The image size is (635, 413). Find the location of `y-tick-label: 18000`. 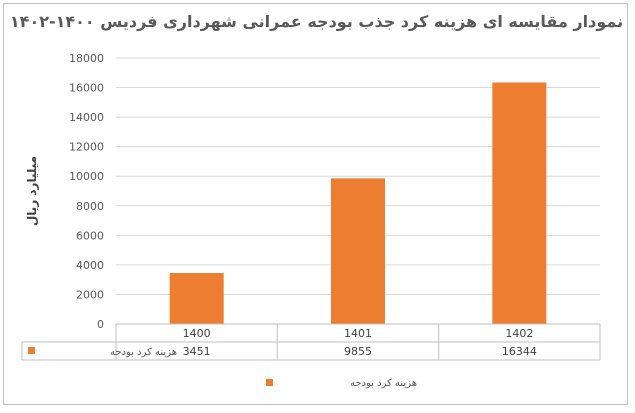

y-tick-label: 18000 is located at coordinates (86, 58).